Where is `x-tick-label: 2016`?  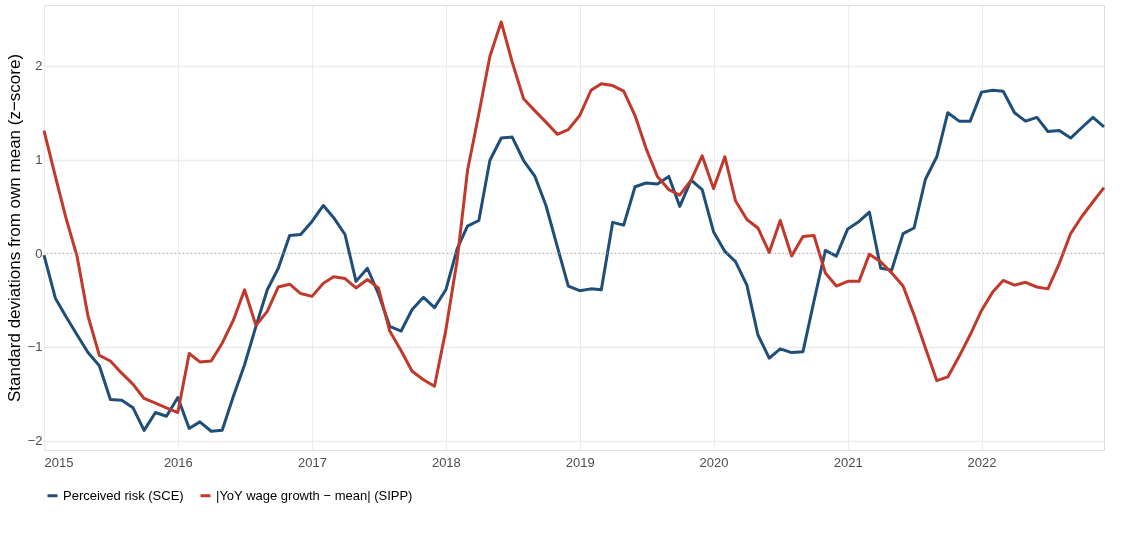 x-tick-label: 2016 is located at coordinates (178, 462).